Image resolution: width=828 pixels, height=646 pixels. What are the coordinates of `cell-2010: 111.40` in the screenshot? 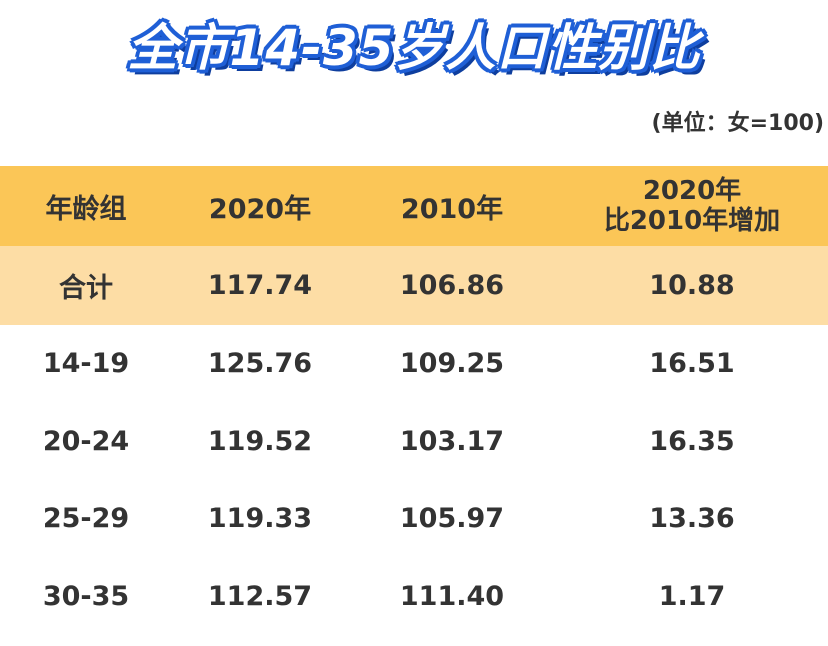 It's located at (452, 596).